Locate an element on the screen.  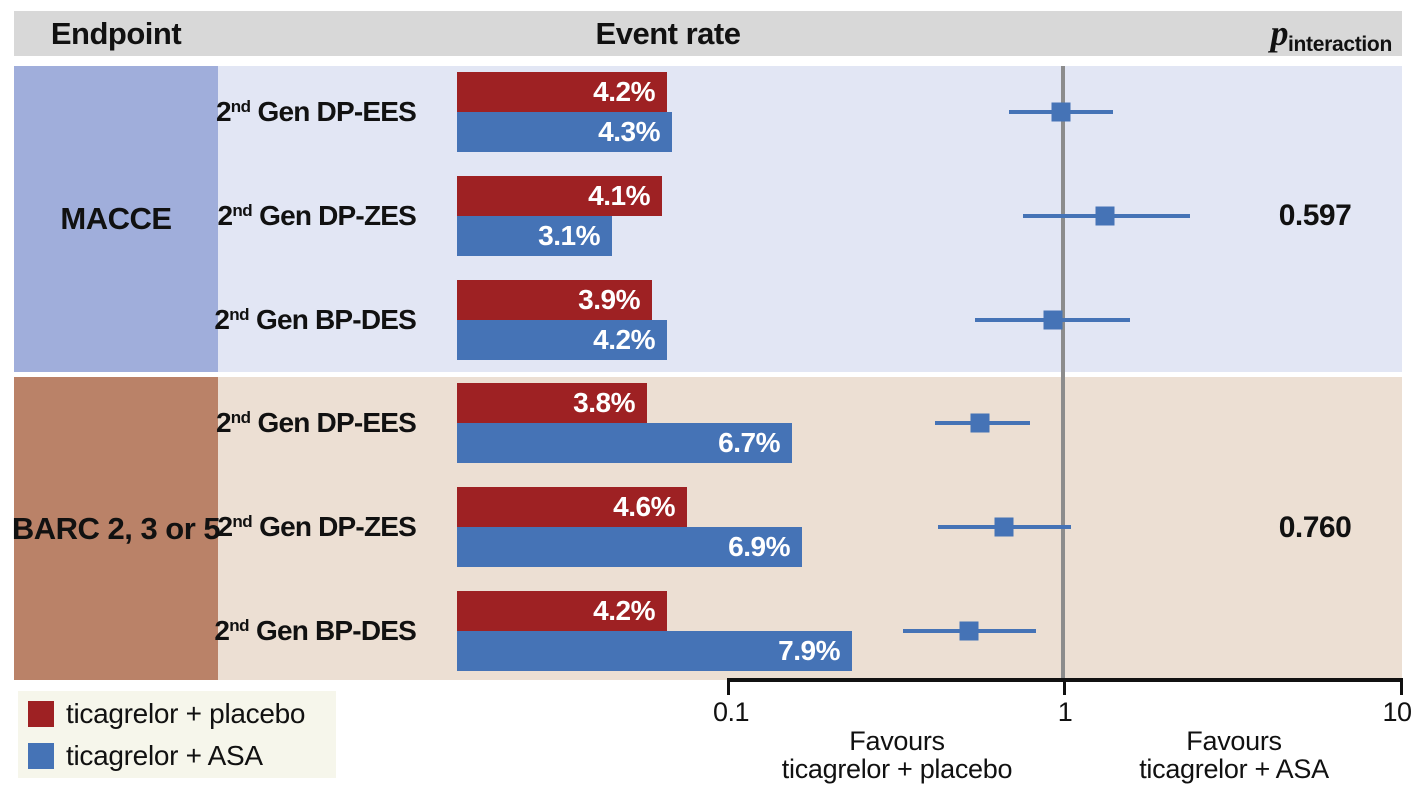
section-macce-stripe is located at coordinates (116, 219).